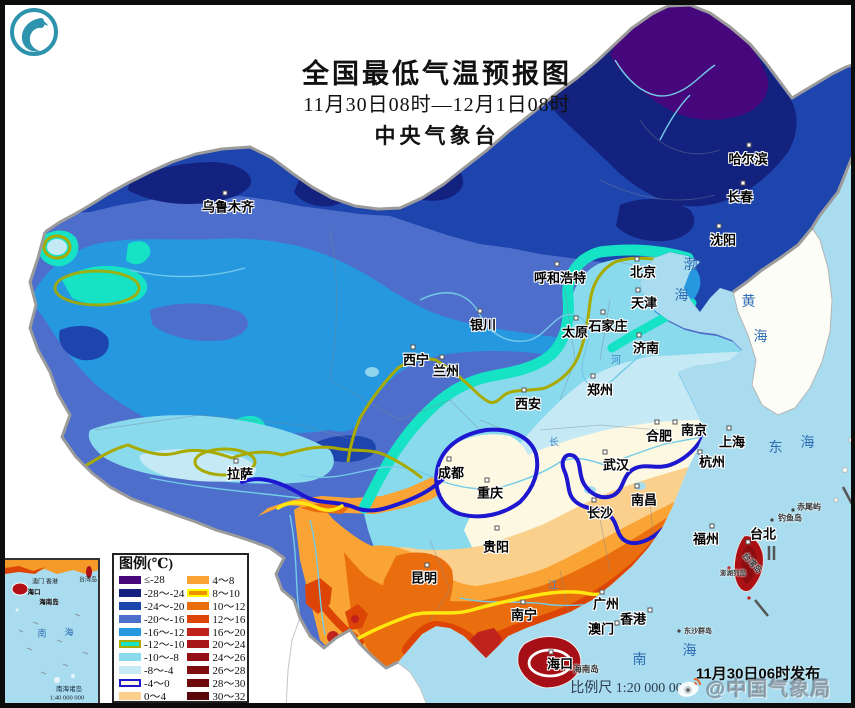 The image size is (855, 708). What do you see at coordinates (712, 462) in the screenshot?
I see `city-label: 杭州` at bounding box center [712, 462].